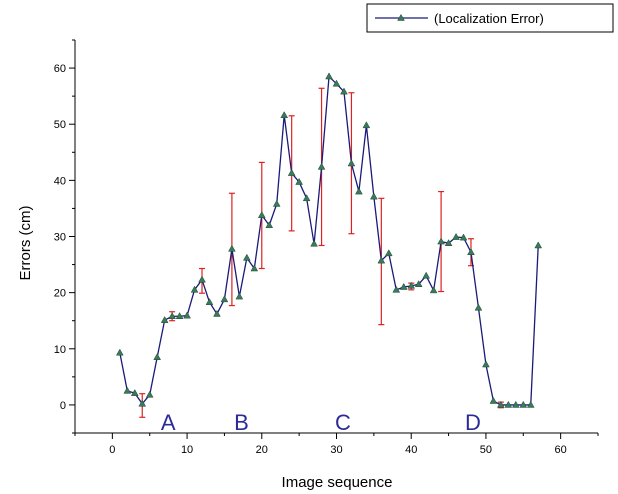  I want to click on region-label-c: C, so click(343, 422).